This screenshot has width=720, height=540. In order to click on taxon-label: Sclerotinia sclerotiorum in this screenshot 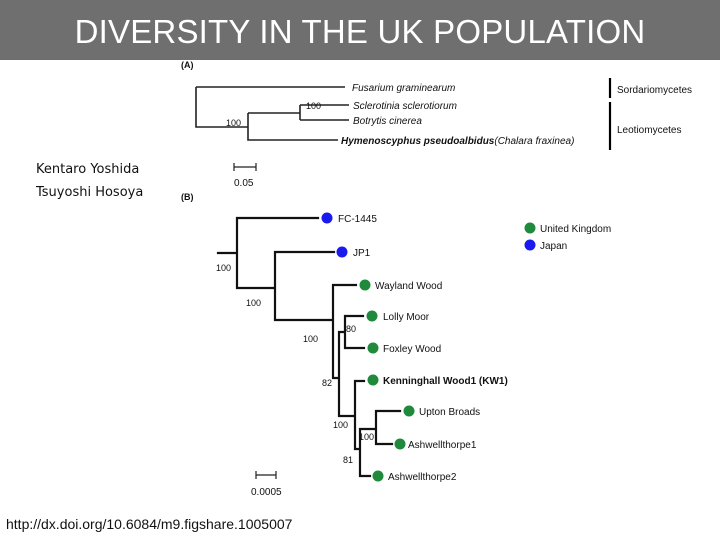, I will do `click(405, 106)`.